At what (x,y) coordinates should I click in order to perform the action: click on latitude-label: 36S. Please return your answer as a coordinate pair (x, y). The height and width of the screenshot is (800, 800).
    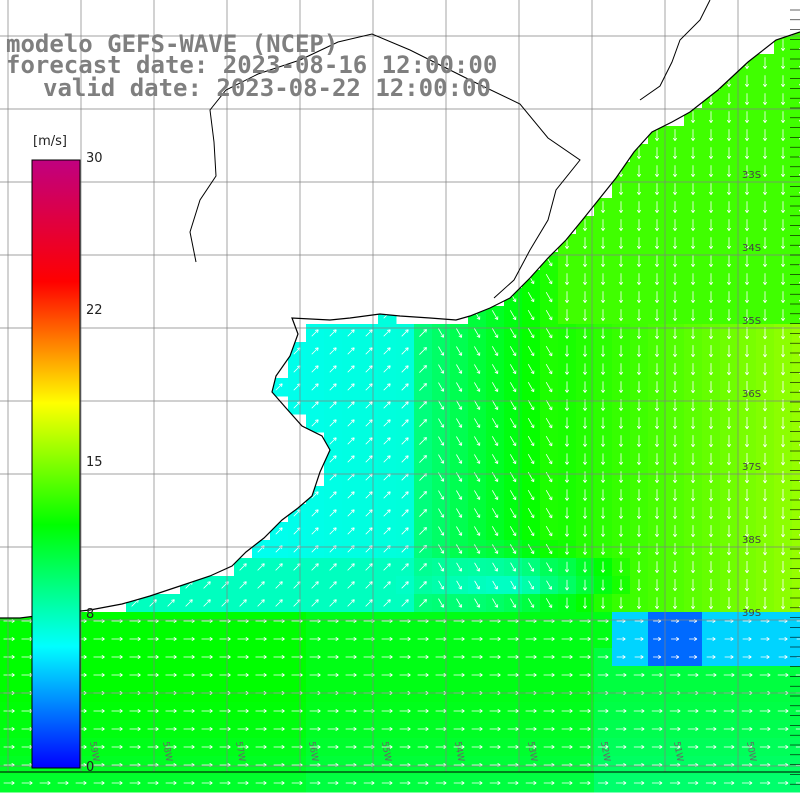
    Looking at the image, I should click on (751, 394).